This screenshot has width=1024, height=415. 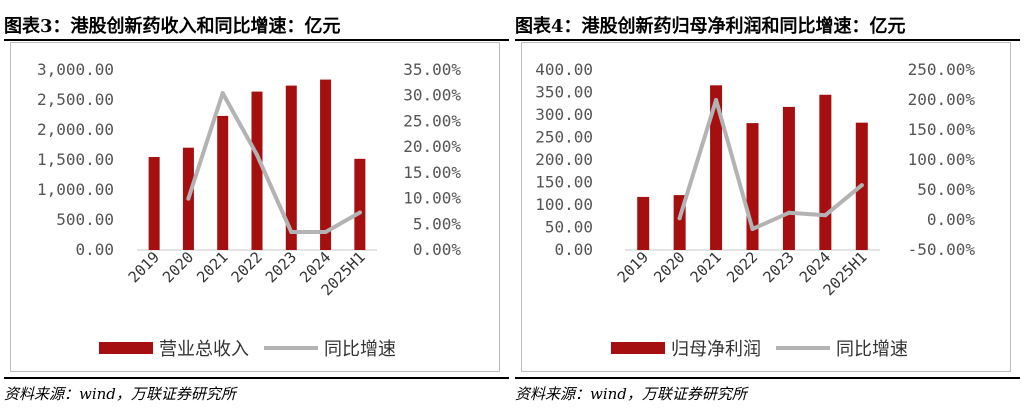 I want to click on bar-2025H1, so click(x=360, y=204).